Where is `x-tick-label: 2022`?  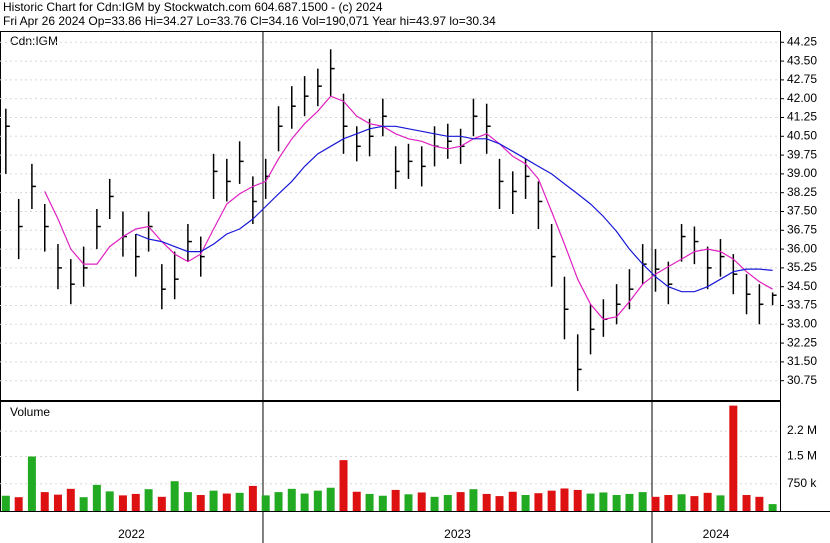
x-tick-label: 2022 is located at coordinates (131, 534).